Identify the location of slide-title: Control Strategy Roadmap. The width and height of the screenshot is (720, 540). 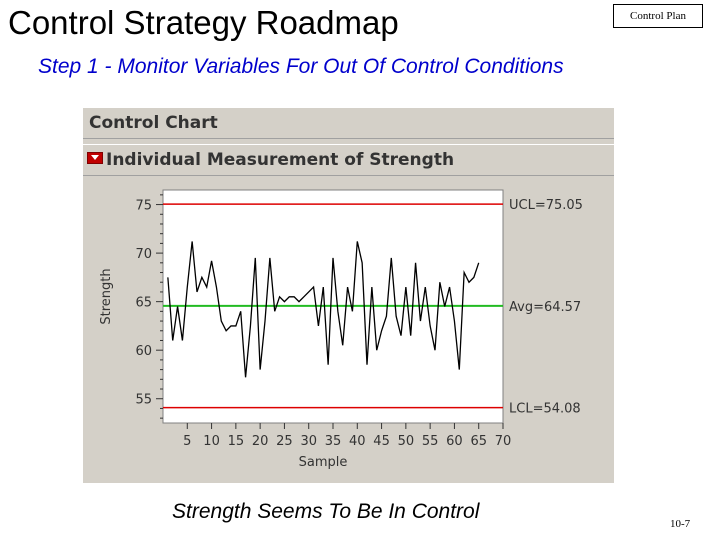
(203, 22).